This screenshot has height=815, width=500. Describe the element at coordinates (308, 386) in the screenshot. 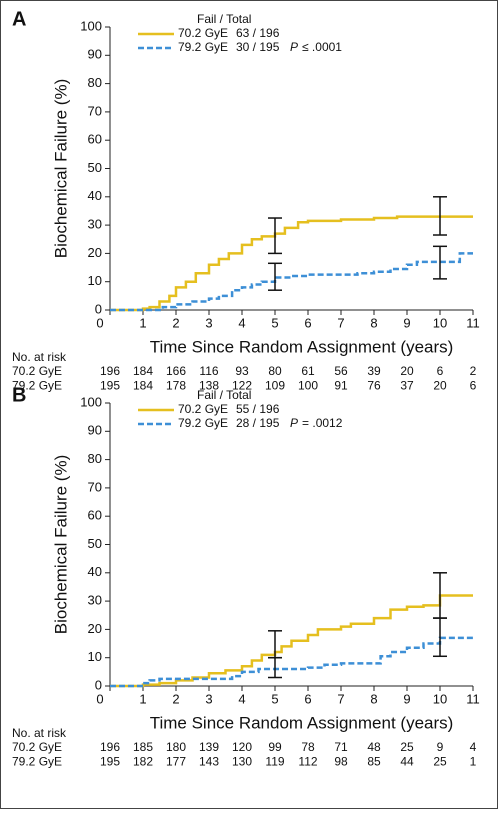

I see `risk-count: 100` at that location.